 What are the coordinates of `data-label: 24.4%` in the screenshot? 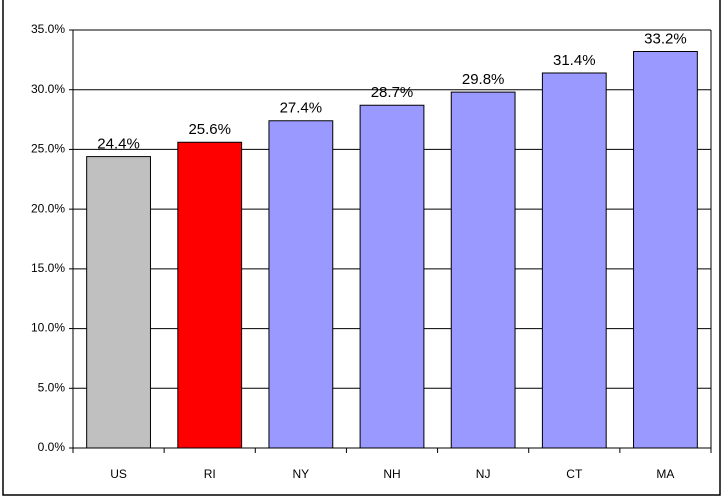 It's located at (118, 144).